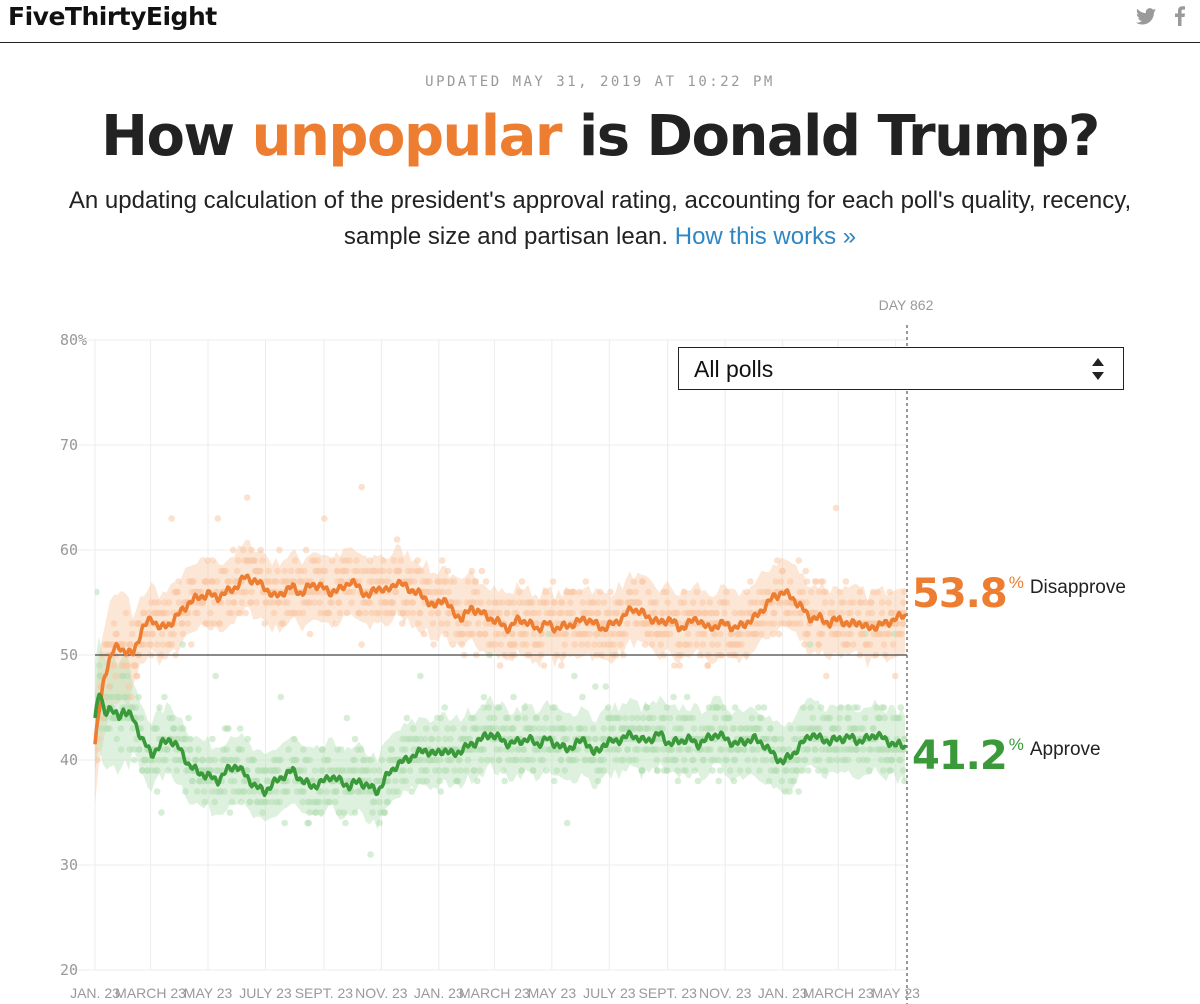  I want to click on twitter-icon, so click(1146, 18).